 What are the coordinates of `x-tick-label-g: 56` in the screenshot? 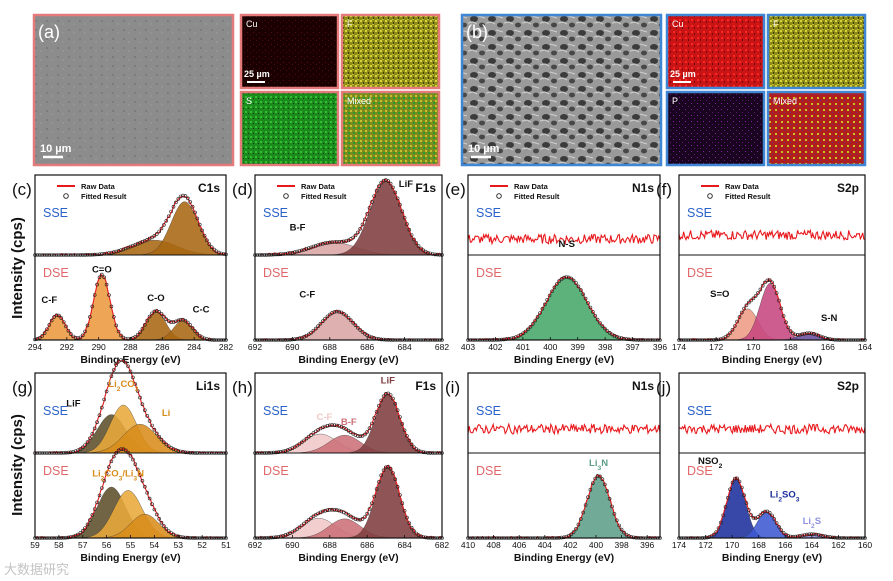 It's located at (107, 545).